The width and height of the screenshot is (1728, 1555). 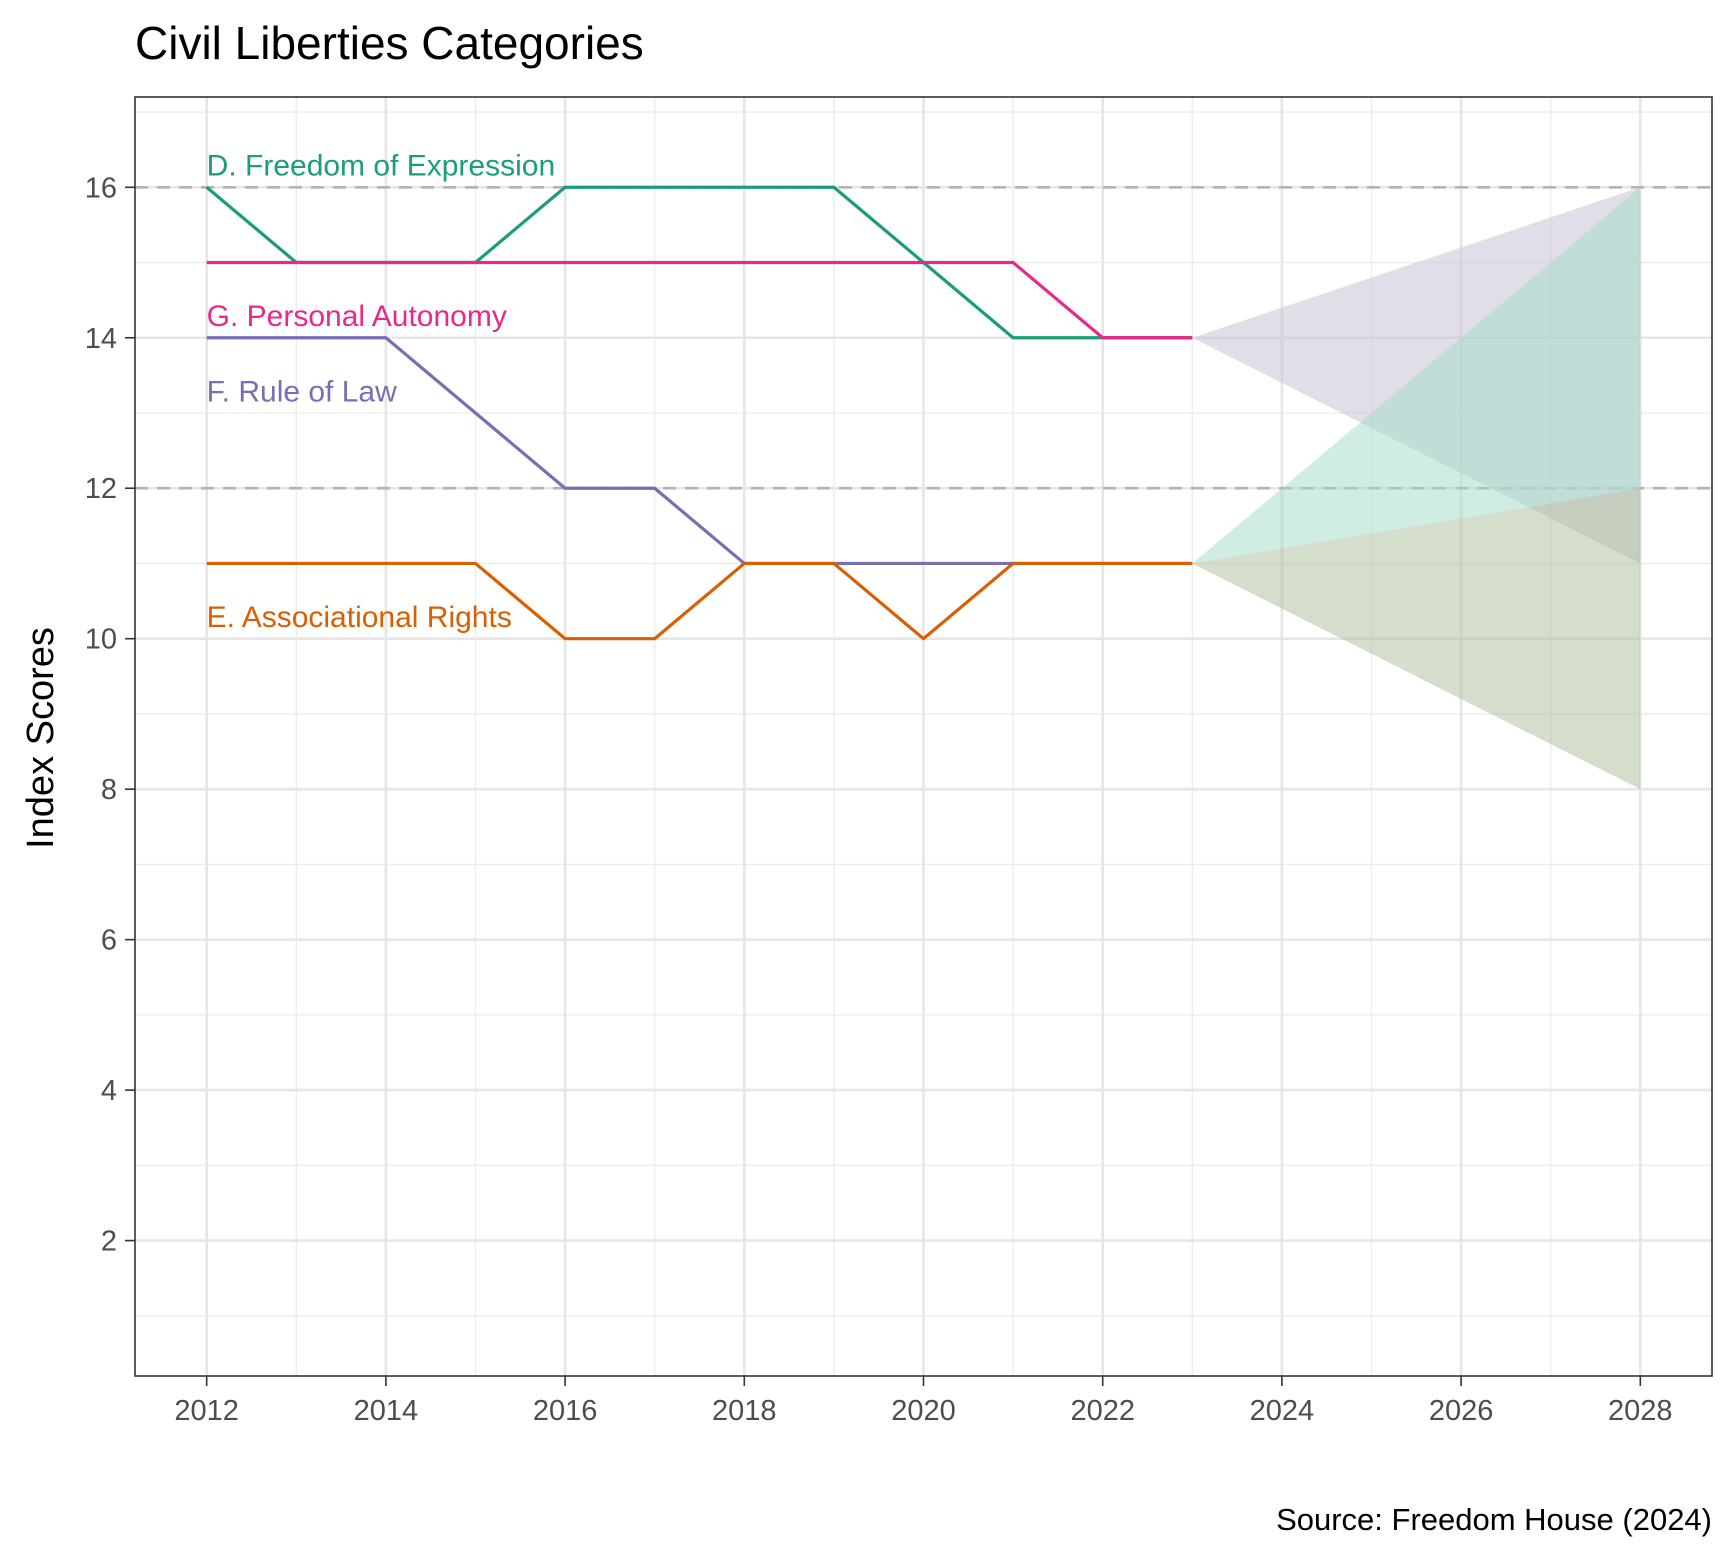 What do you see at coordinates (109, 790) in the screenshot?
I see `y-tick-label: 8` at bounding box center [109, 790].